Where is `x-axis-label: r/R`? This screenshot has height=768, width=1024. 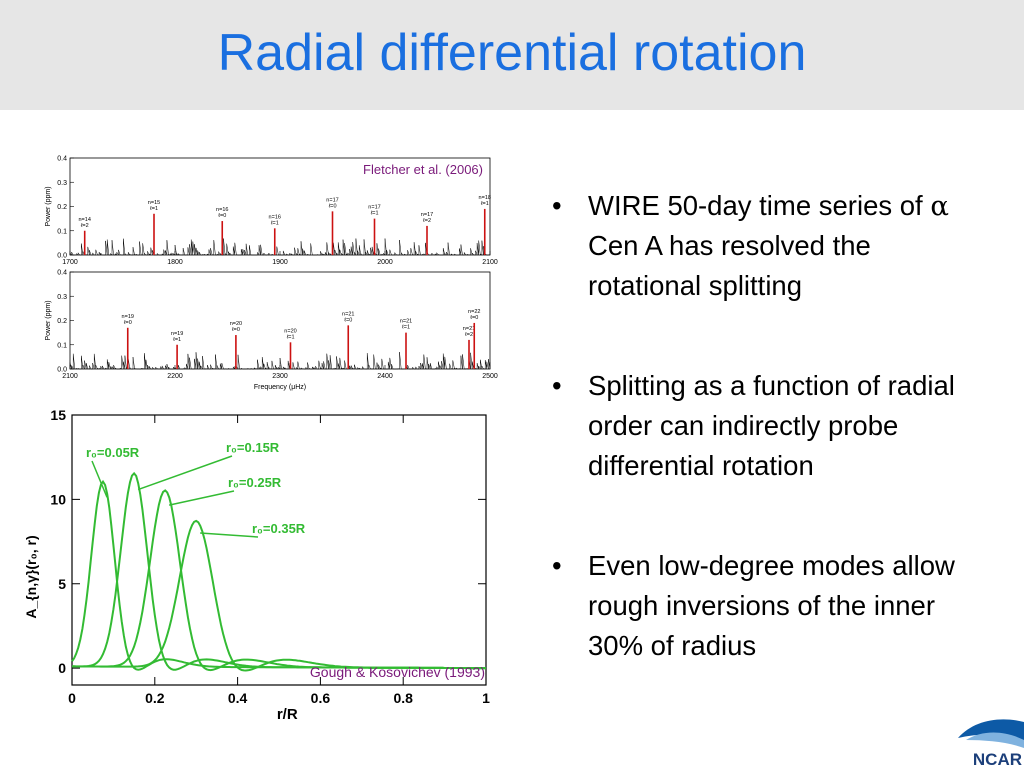
x-axis-label: r/R is located at coordinates (287, 714).